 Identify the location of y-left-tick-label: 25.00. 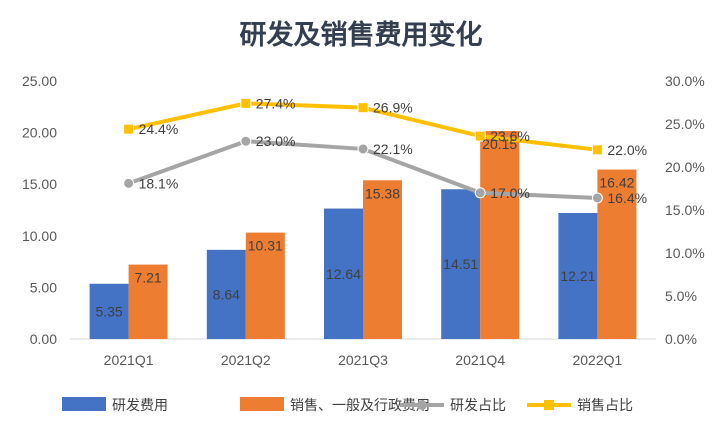
(39, 81).